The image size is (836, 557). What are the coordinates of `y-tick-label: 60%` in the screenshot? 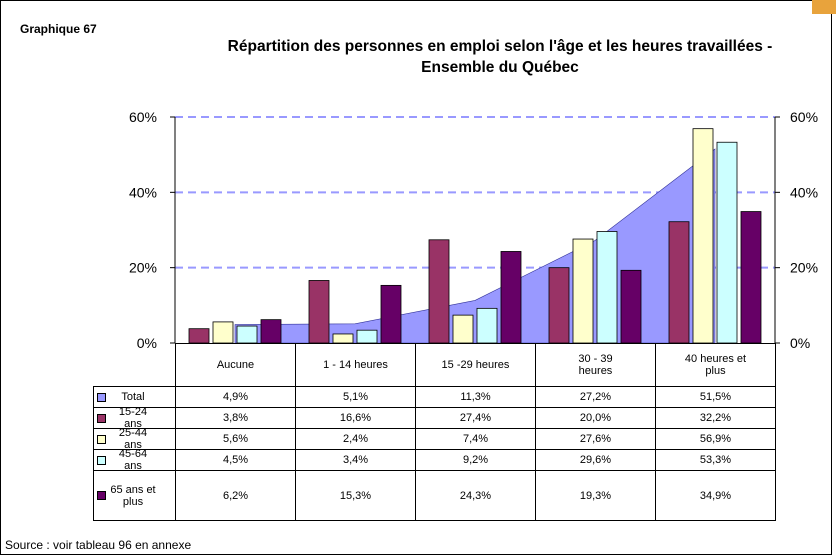 It's located at (143, 117).